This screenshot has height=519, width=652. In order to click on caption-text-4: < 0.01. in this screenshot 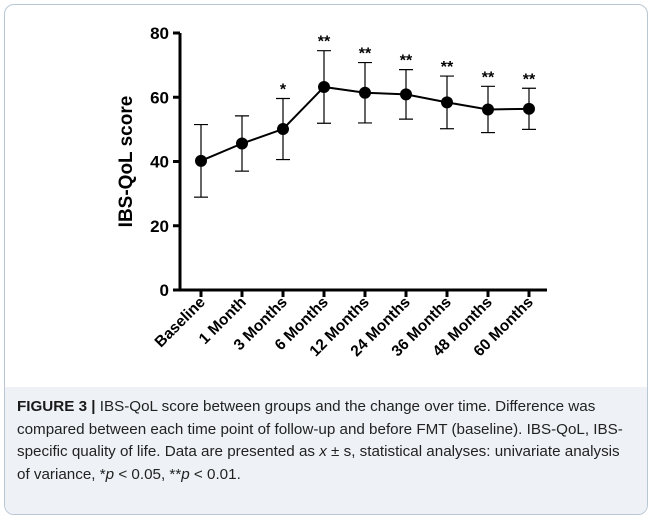, I will do `click(215, 474)`.